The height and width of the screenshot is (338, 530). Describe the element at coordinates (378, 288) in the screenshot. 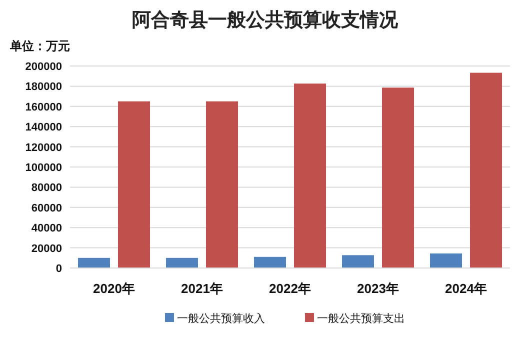

I see `x-tick-label: 2023年` at that location.